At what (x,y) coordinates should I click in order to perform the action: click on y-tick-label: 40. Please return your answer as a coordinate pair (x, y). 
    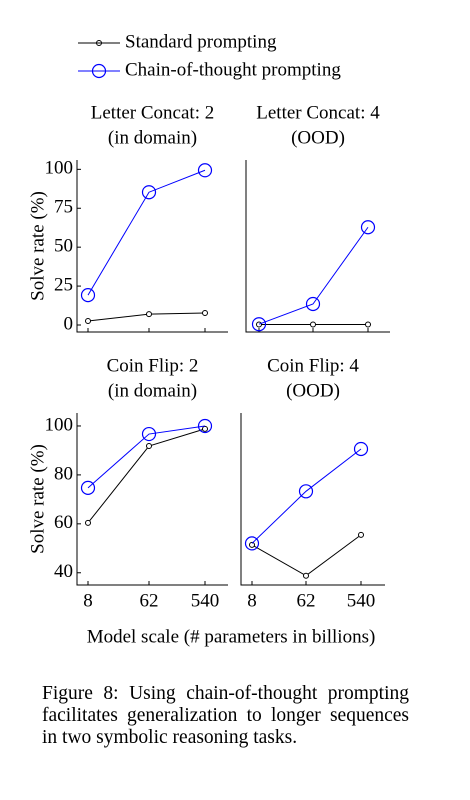
    Looking at the image, I should click on (63, 571).